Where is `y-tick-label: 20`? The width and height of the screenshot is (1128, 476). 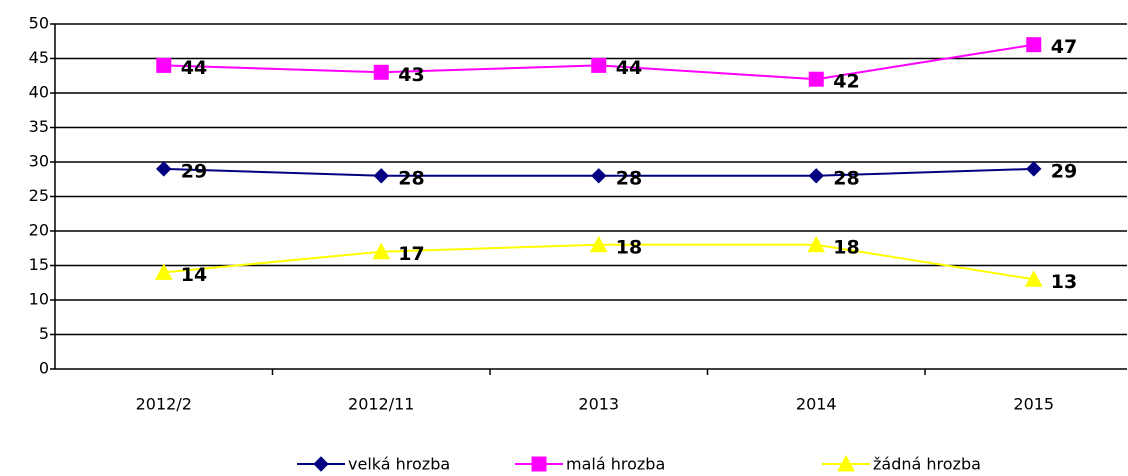 y-tick-label: 20 is located at coordinates (39, 230).